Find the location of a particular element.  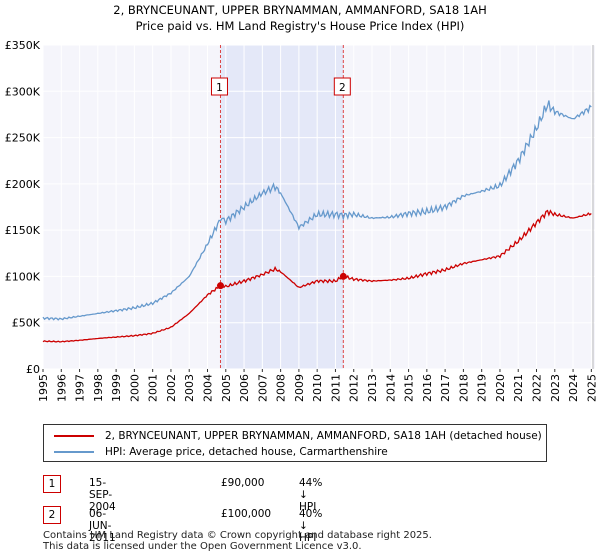

x-tick-label: 2009 is located at coordinates (299, 388).